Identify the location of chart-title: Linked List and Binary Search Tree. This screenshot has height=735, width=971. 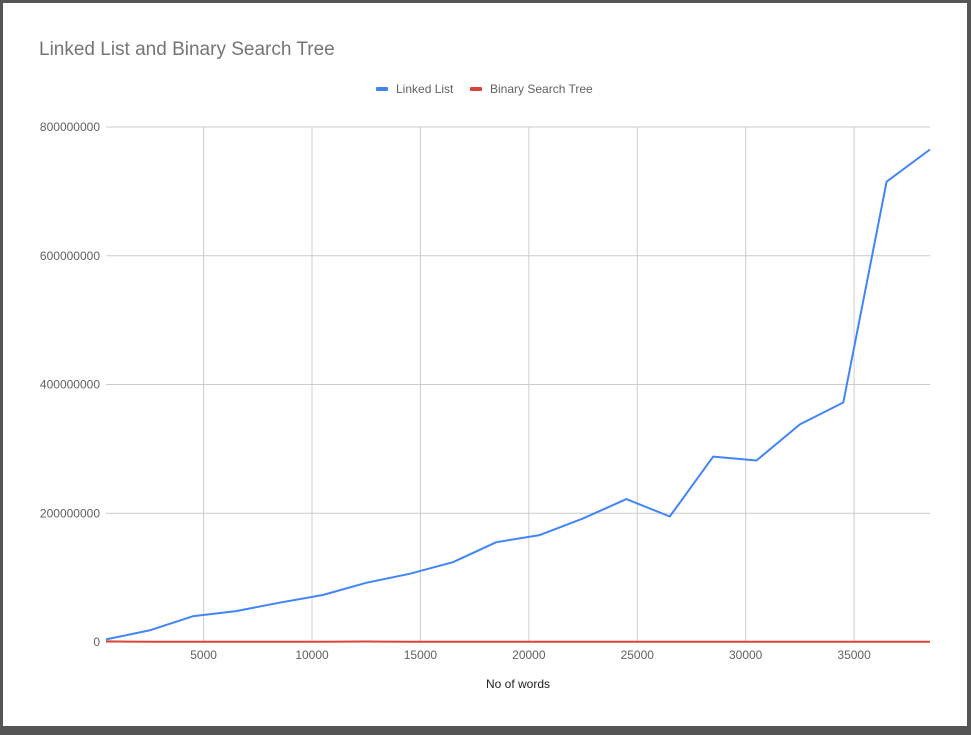
(187, 49).